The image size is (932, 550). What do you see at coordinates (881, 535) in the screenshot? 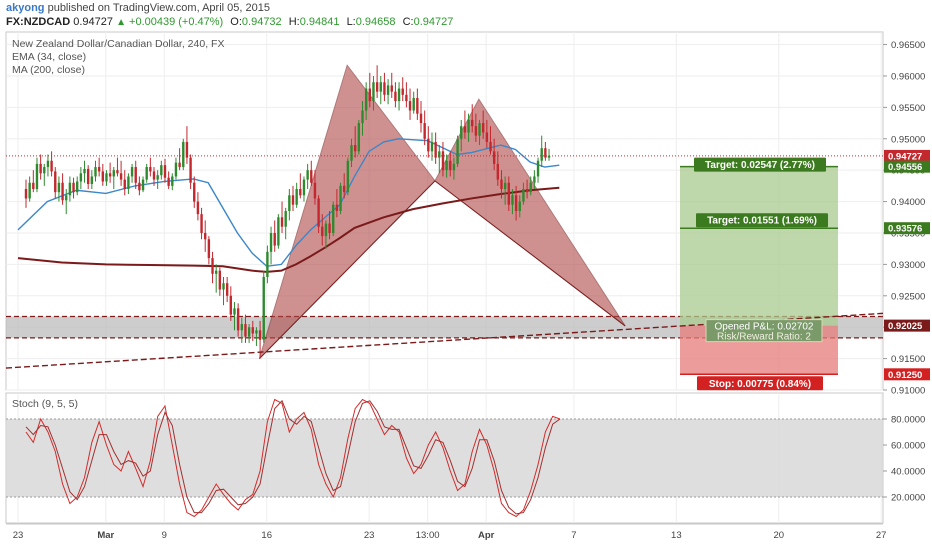
I see `x-tick-label: 27` at bounding box center [881, 535].